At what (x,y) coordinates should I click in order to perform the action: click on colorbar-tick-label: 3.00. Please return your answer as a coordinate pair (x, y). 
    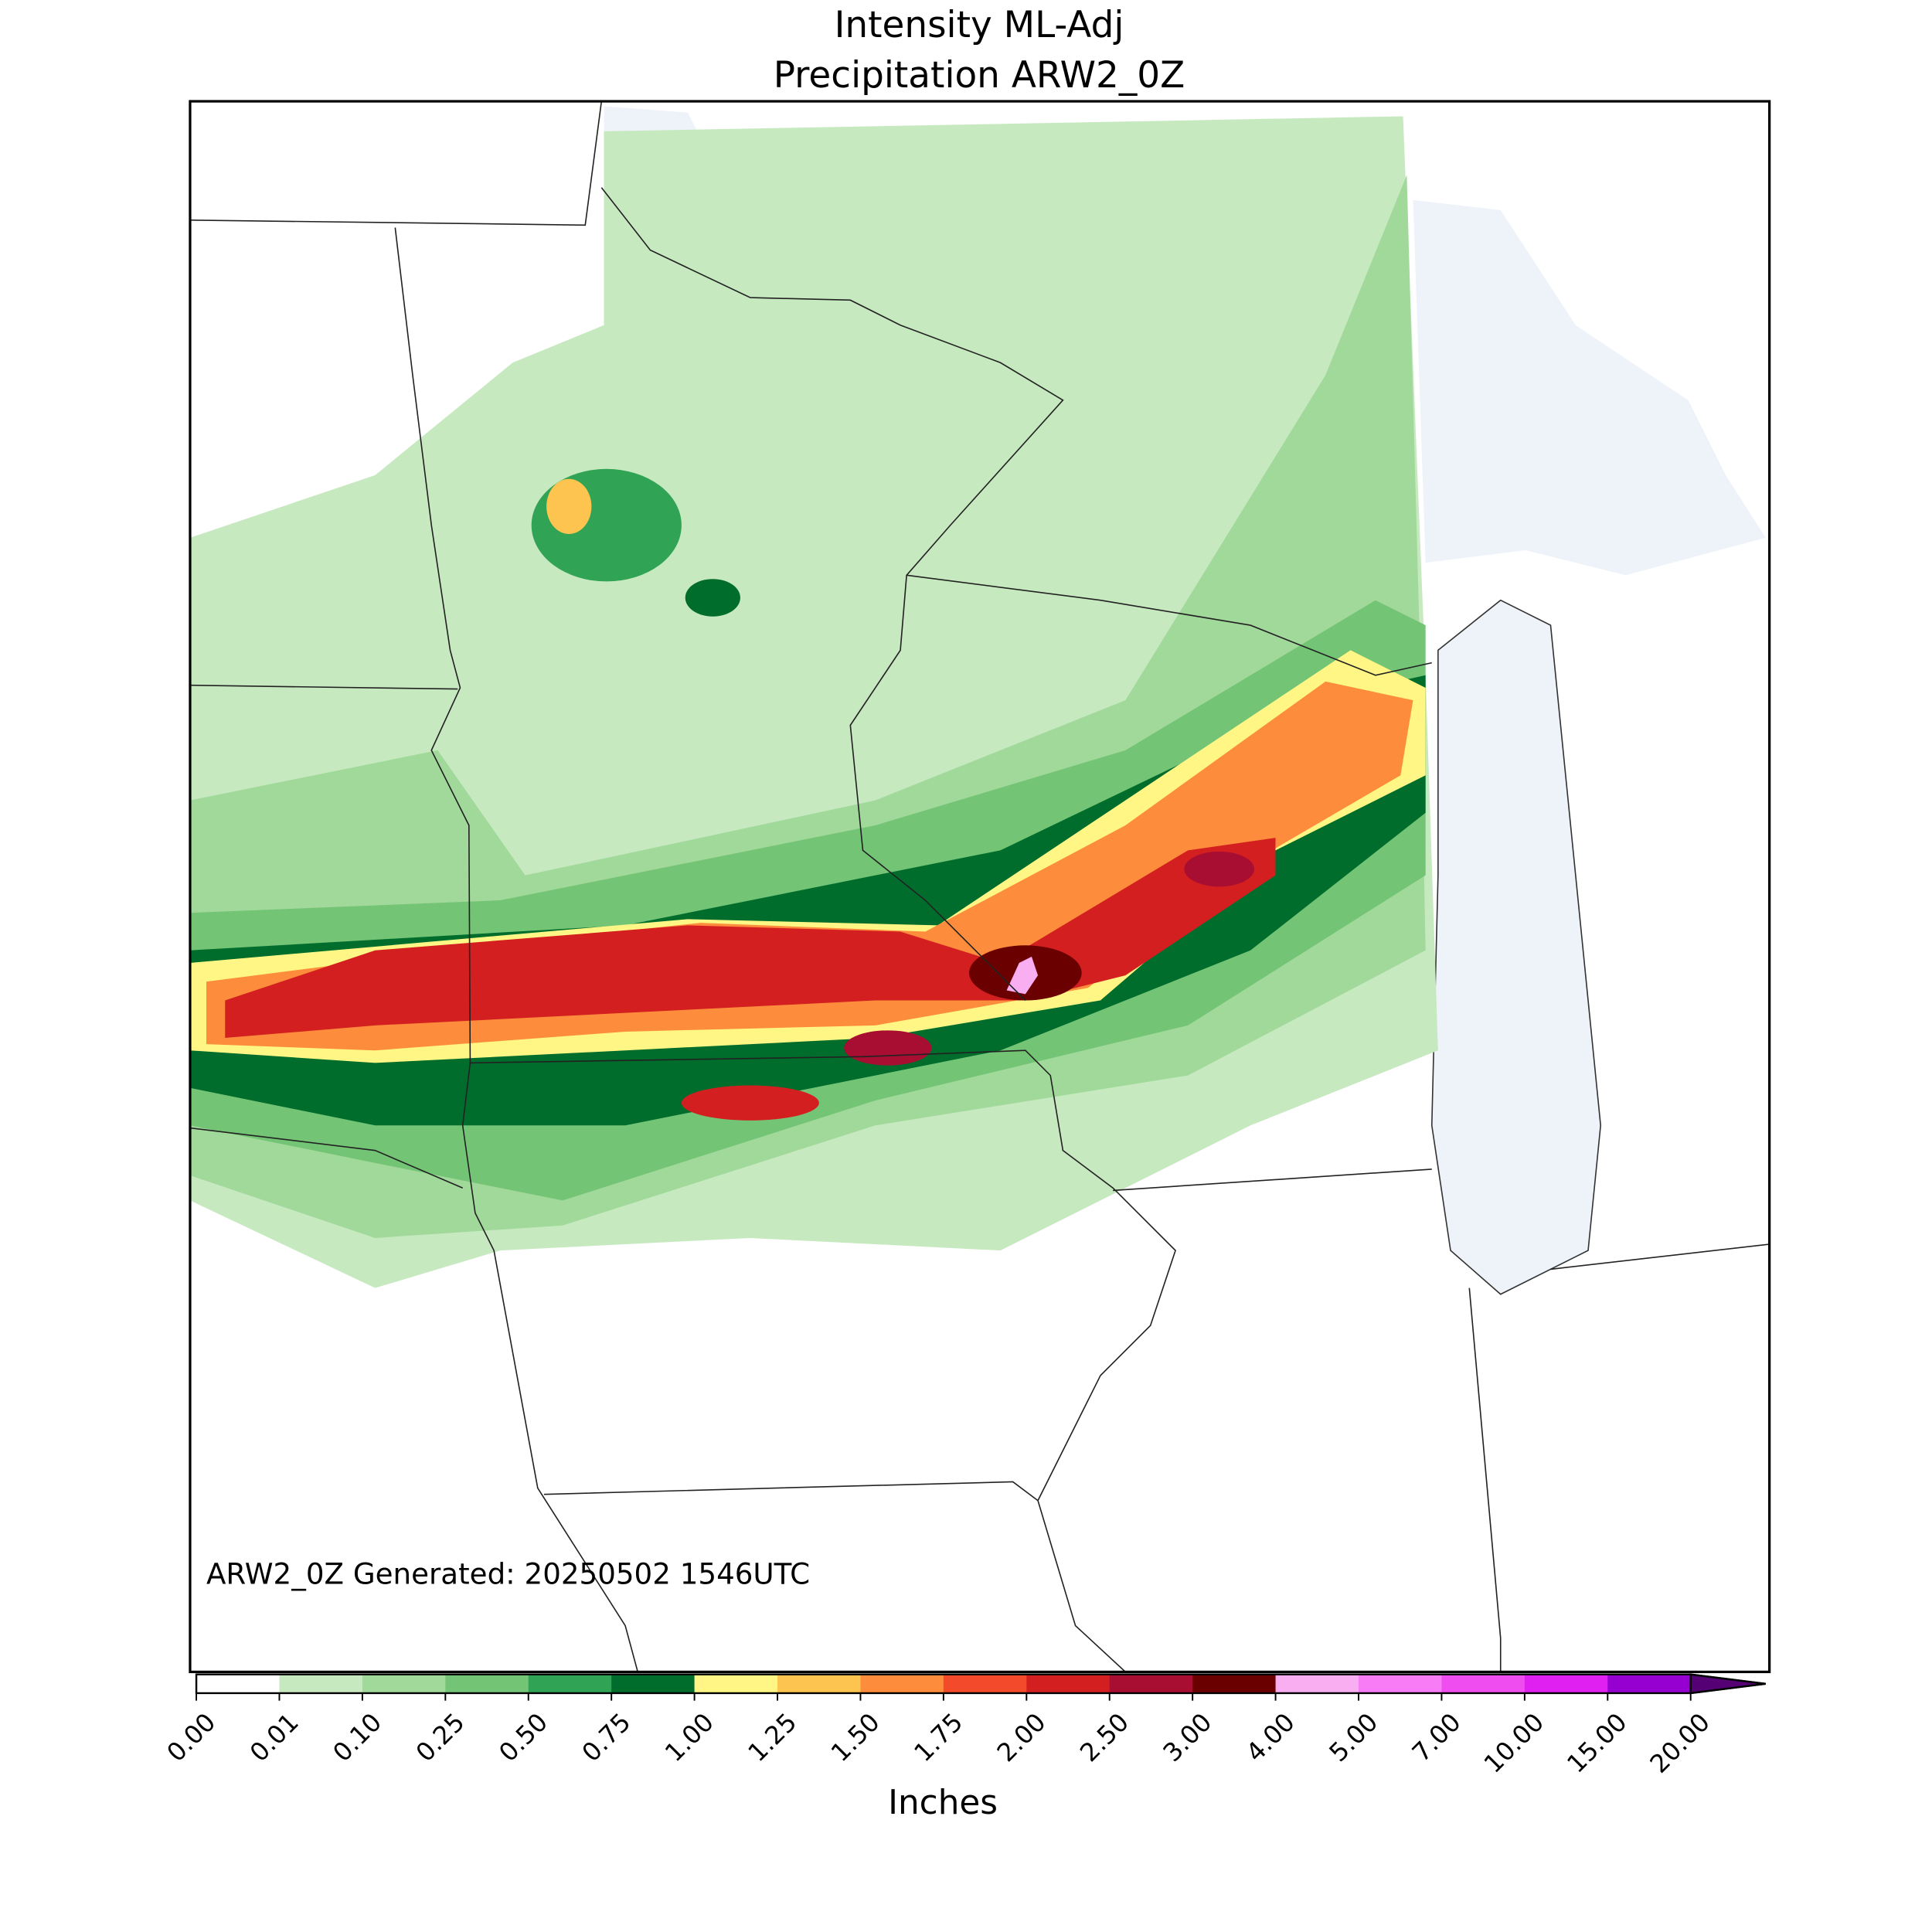
    Looking at the image, I should click on (1188, 1737).